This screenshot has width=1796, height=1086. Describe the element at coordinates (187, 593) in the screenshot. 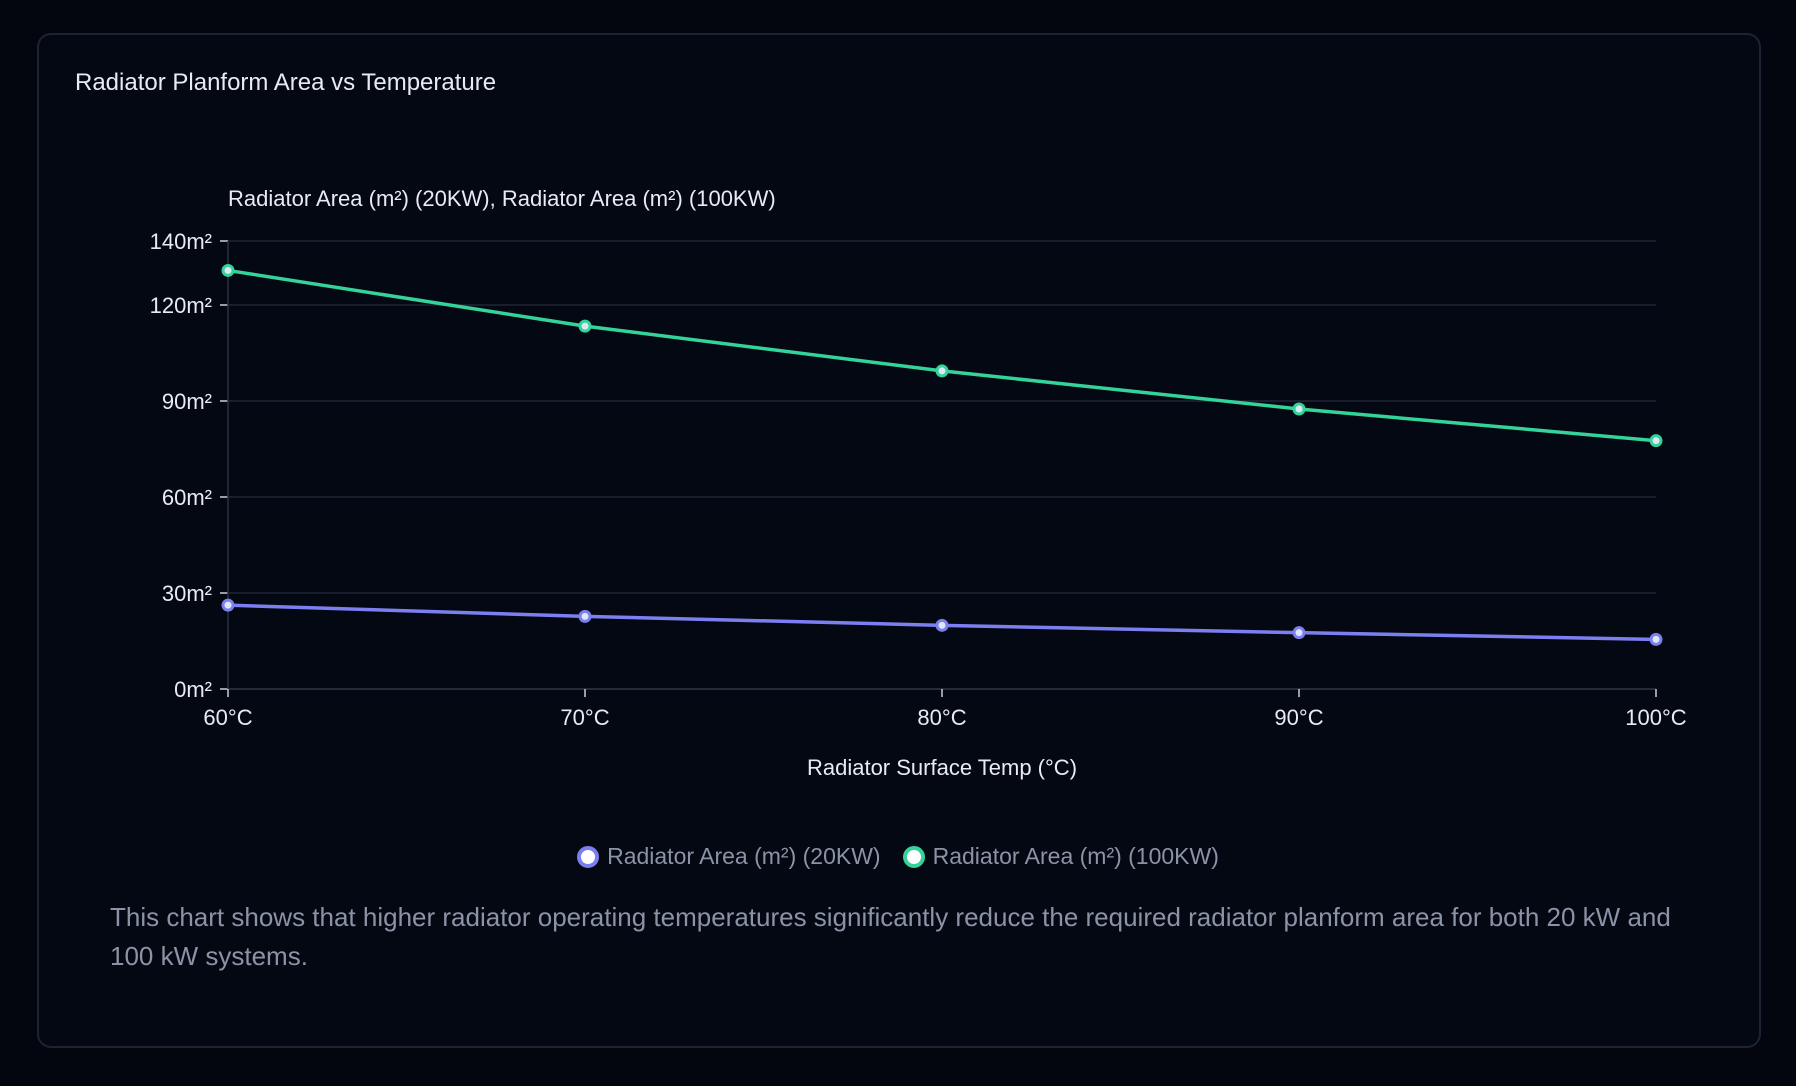

I see `y-tick-label: 30m²` at that location.